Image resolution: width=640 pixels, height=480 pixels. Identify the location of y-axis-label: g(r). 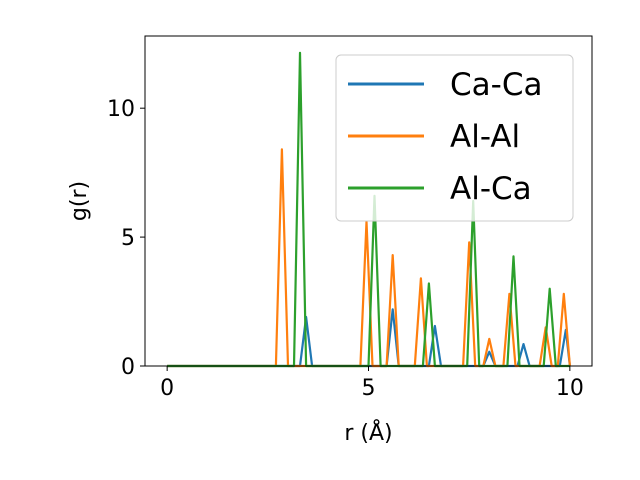
(79, 201).